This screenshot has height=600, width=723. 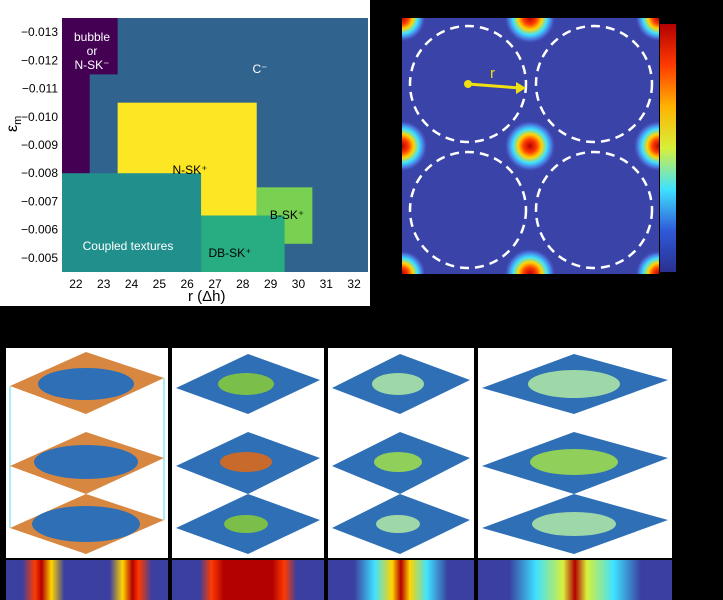 What do you see at coordinates (39, 201) in the screenshot?
I see `y-tick-label: −0.007` at bounding box center [39, 201].